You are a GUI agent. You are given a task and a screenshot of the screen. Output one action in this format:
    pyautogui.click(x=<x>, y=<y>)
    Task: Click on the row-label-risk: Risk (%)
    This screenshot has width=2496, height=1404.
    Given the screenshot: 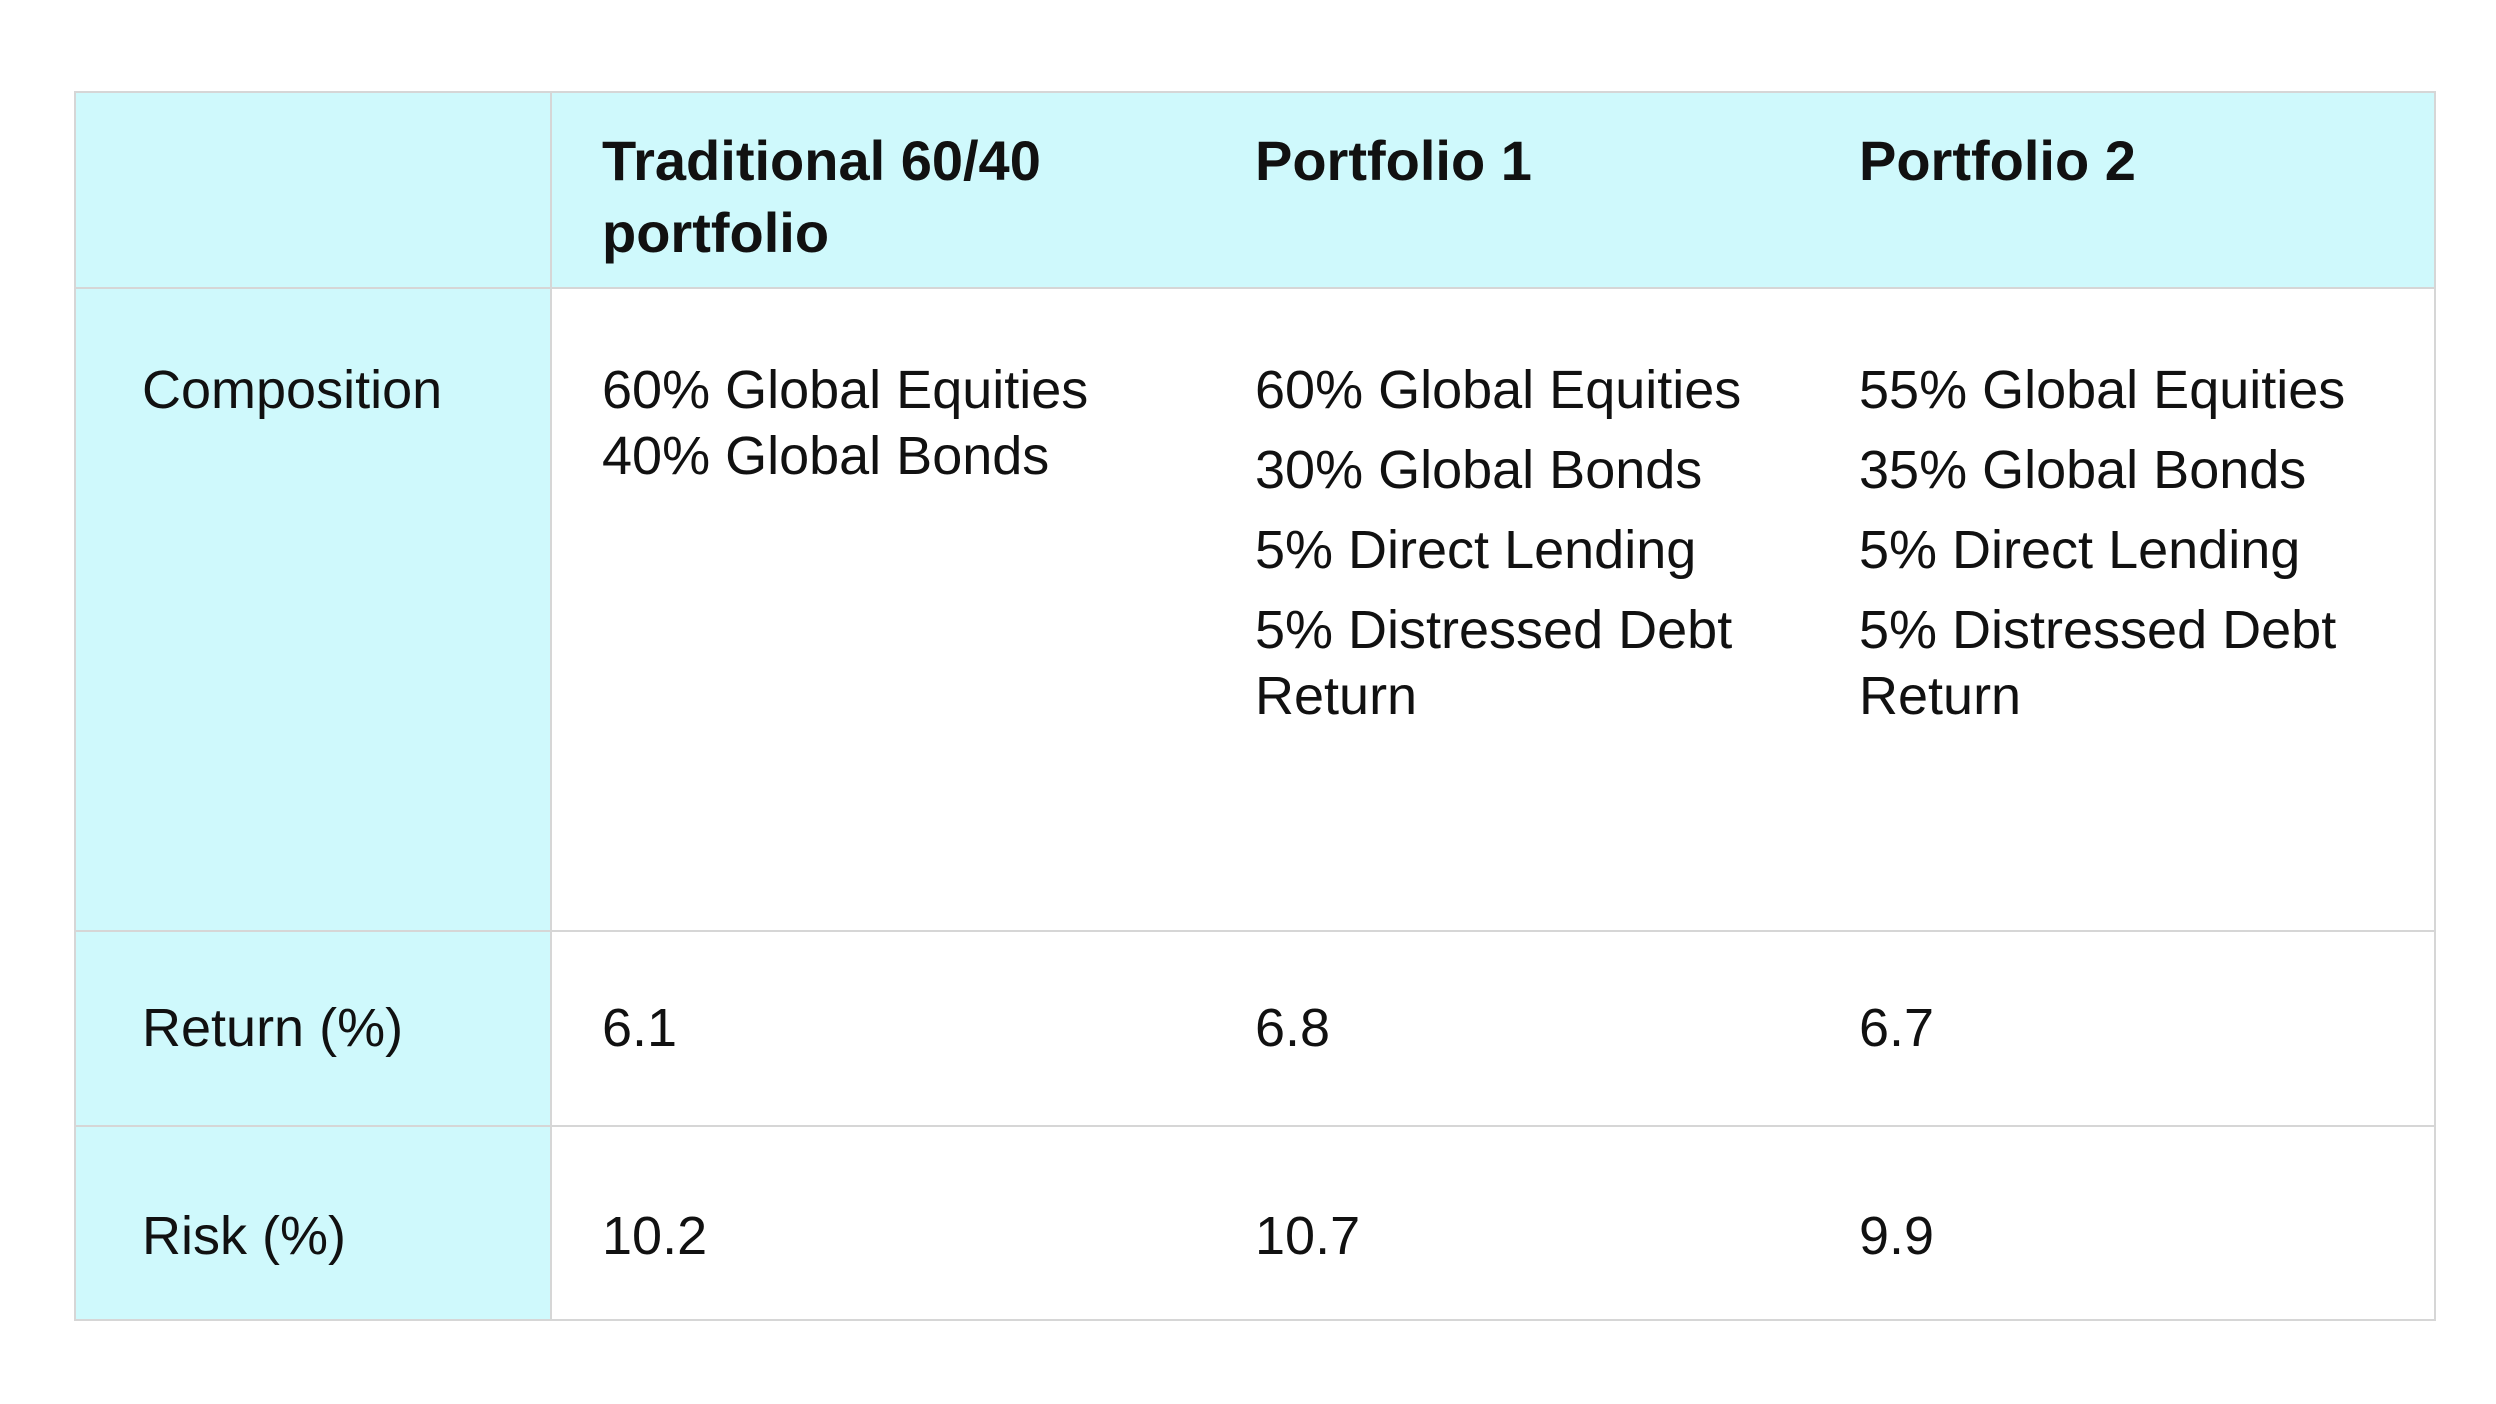 What is the action you would take?
    pyautogui.click(x=244, y=1236)
    